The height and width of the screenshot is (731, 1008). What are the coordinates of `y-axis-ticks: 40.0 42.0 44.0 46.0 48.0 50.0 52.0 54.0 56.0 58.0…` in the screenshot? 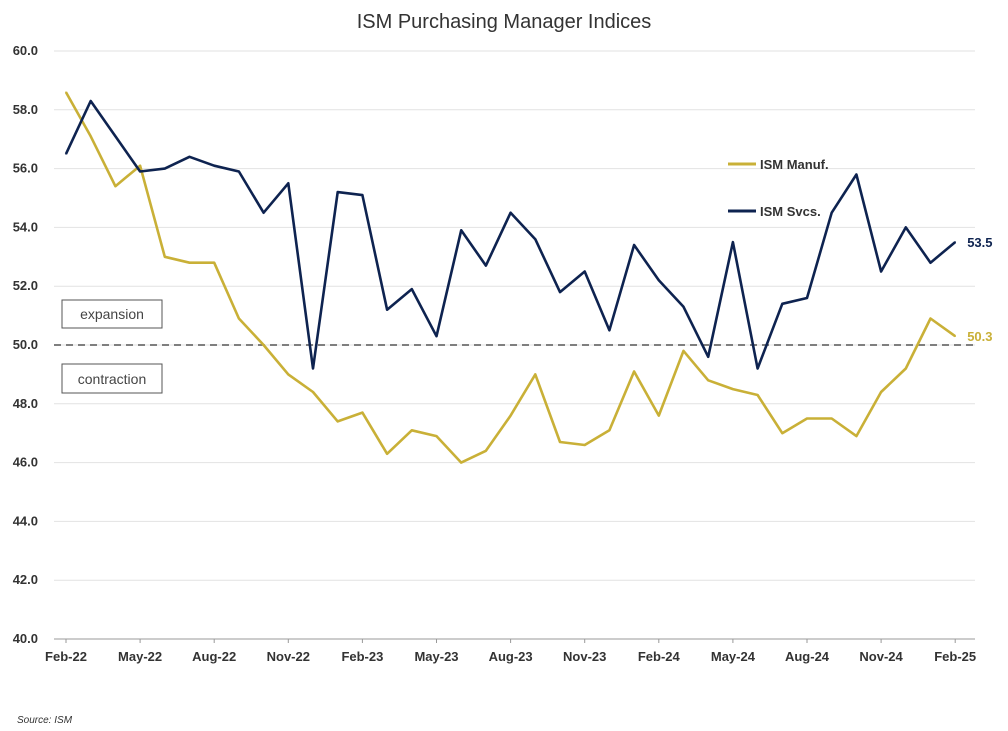 It's located at (25, 344).